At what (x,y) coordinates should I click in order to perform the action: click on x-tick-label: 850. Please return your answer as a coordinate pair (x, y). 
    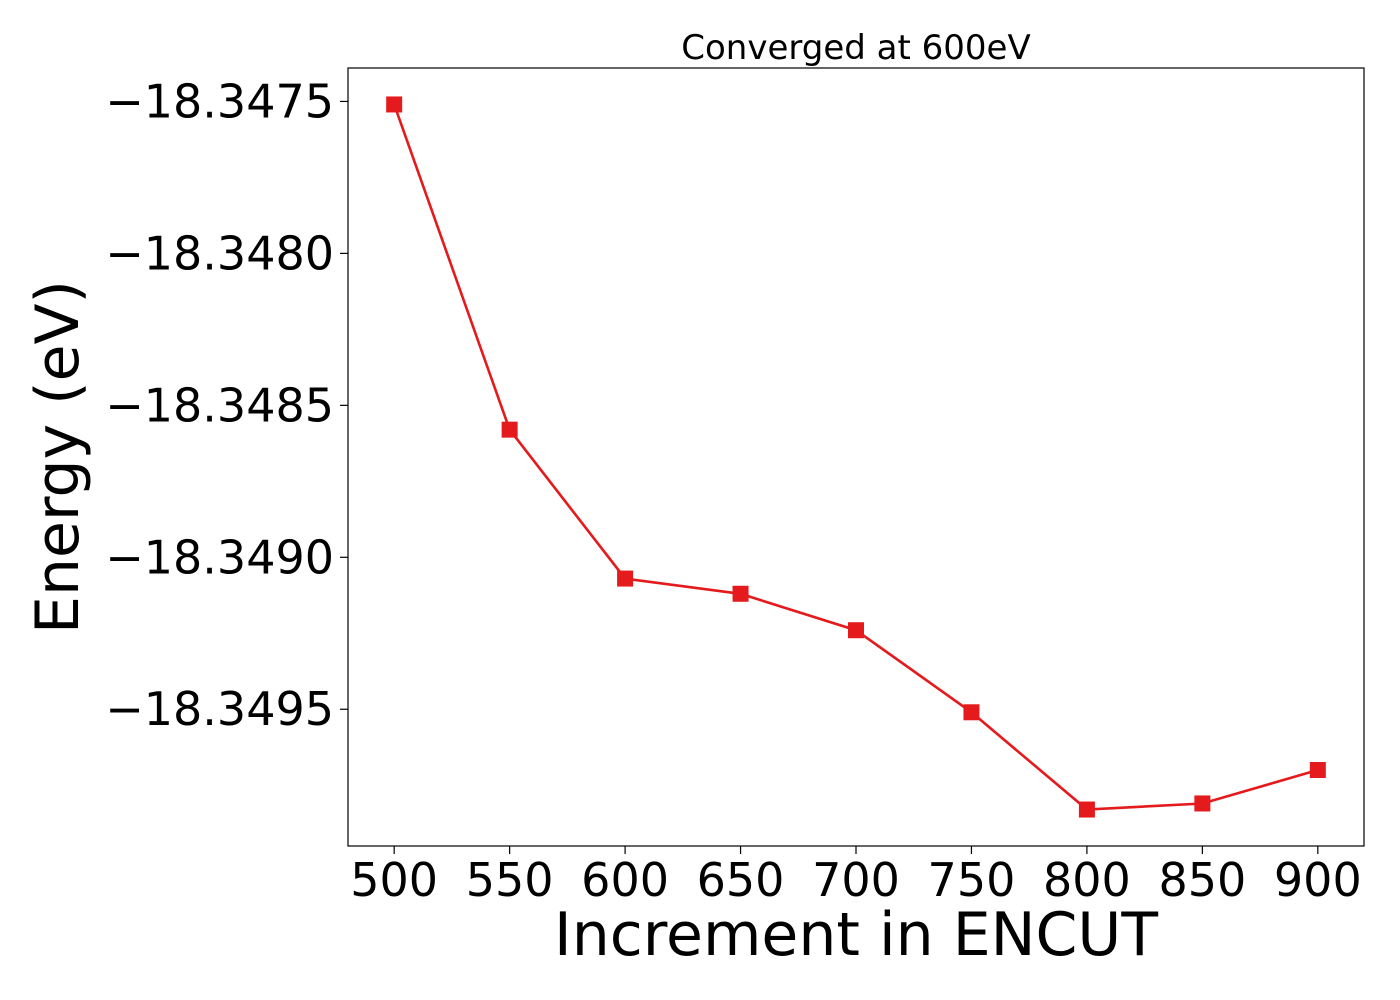
    Looking at the image, I should click on (1202, 880).